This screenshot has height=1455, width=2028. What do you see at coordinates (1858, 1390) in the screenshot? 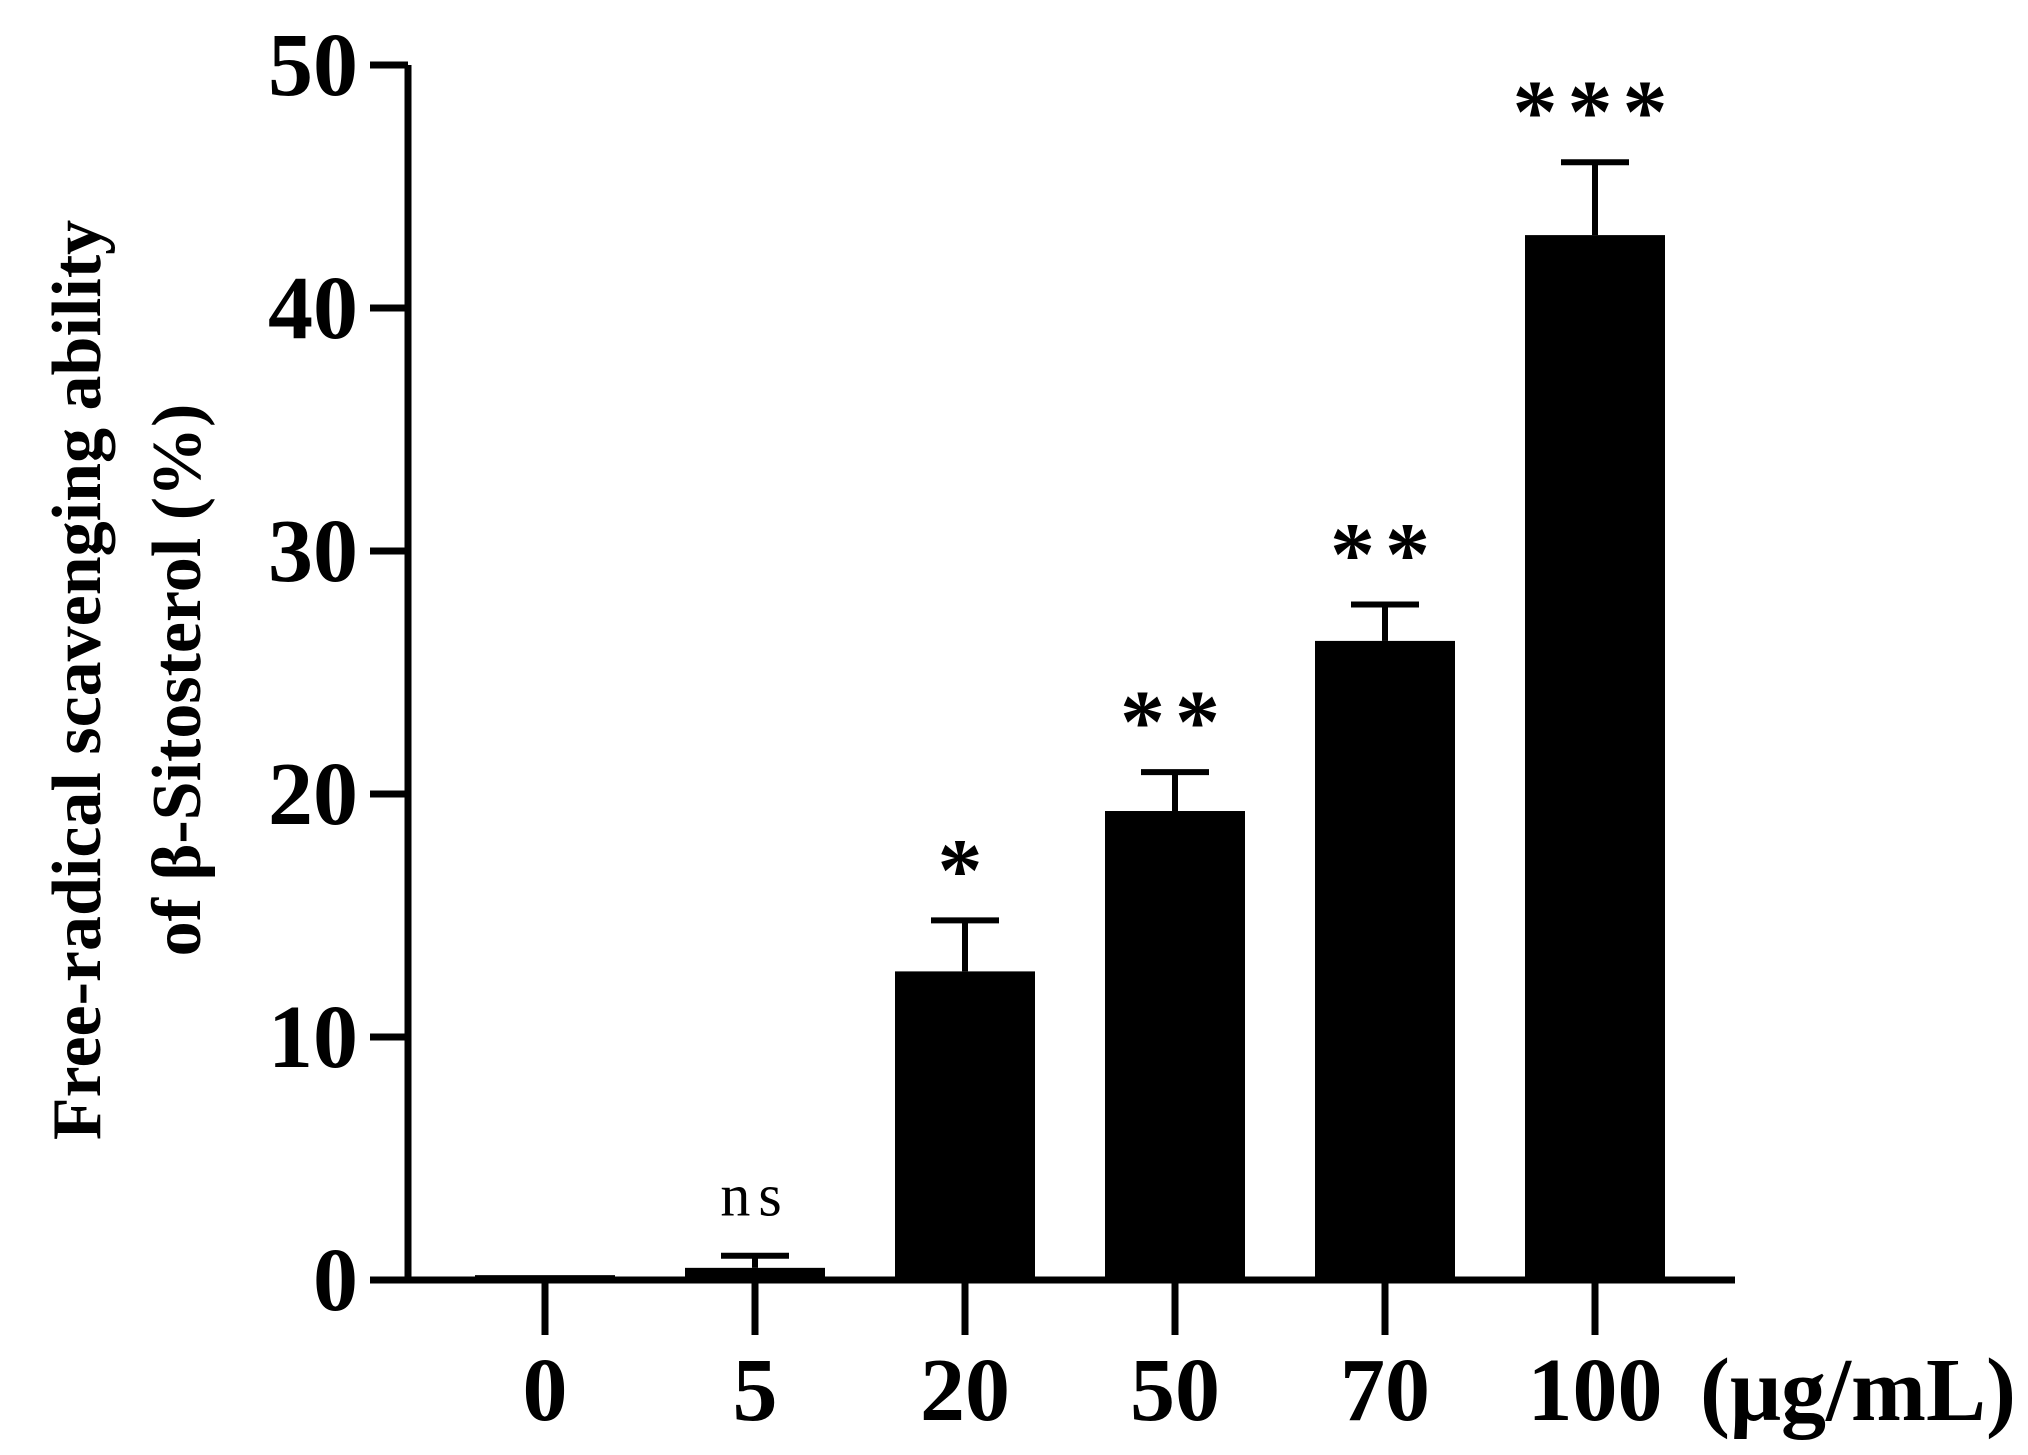
I see `x-axis-unit-label: (μg/mL)` at bounding box center [1858, 1390].